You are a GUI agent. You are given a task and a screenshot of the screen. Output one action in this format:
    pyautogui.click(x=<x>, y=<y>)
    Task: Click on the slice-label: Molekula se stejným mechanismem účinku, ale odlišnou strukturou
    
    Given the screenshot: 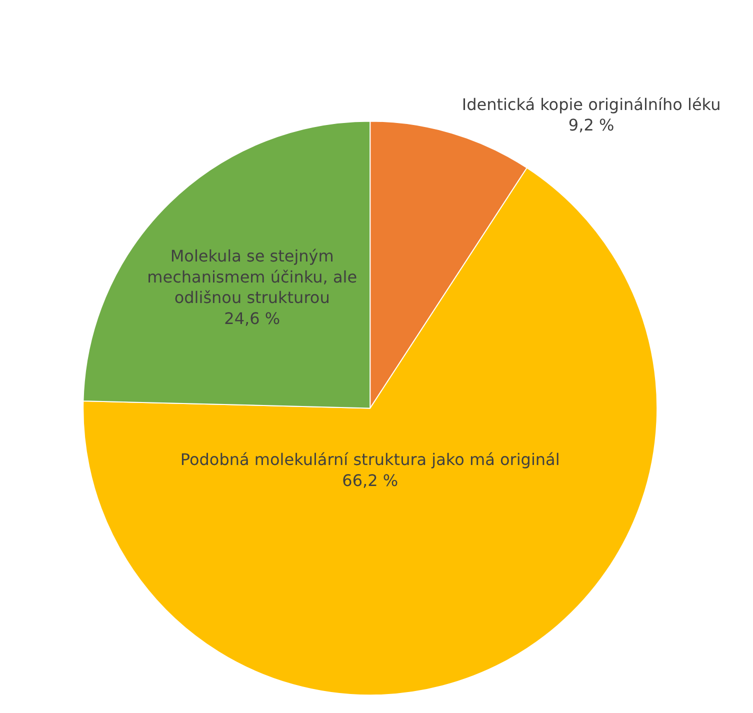 What is the action you would take?
    pyautogui.click(x=252, y=277)
    